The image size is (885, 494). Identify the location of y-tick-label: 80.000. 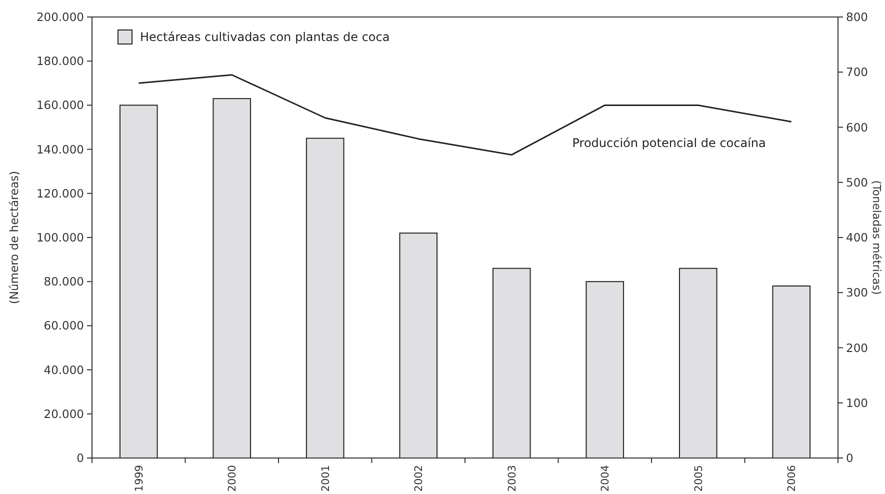
(64, 281).